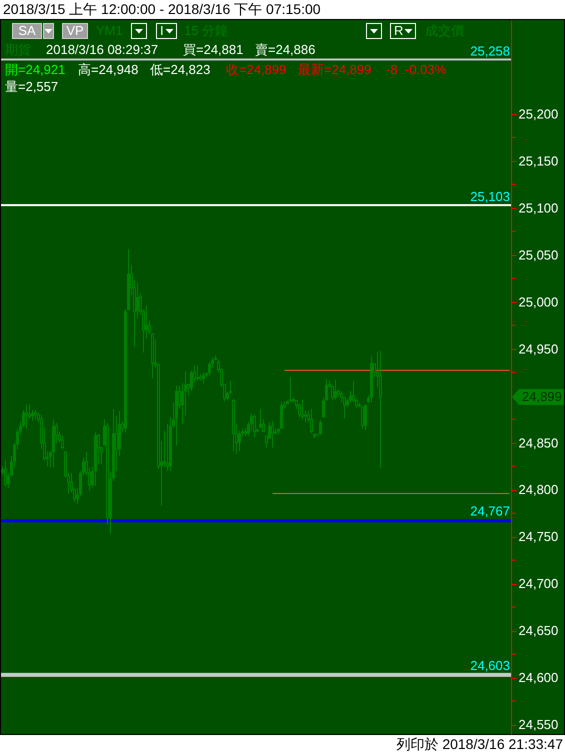 The width and height of the screenshot is (565, 753). What do you see at coordinates (538, 160) in the screenshot?
I see `y-tick-label: 25,150` at bounding box center [538, 160].